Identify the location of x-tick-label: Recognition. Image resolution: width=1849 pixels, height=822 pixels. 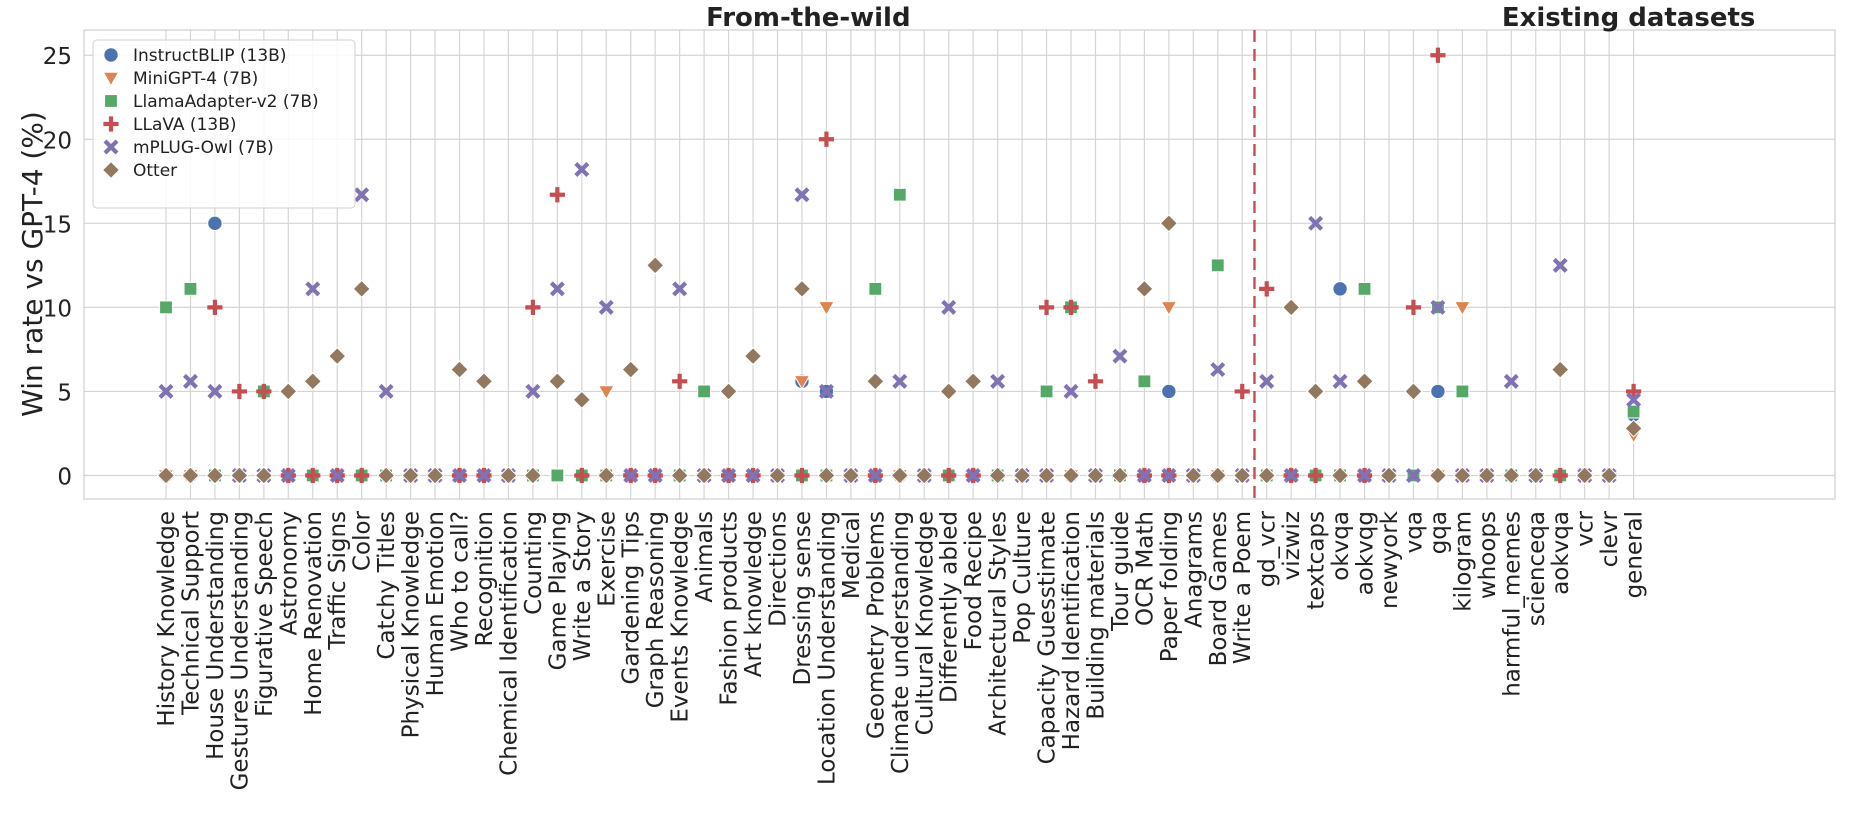
(485, 578).